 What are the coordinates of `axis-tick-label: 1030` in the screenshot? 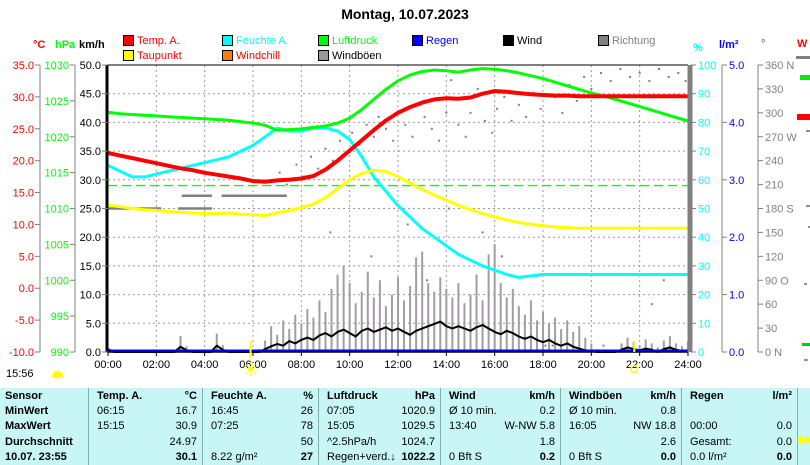 It's located at (57, 66).